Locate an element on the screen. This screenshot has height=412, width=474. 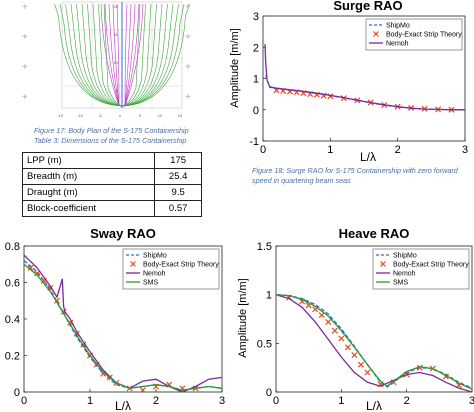
surge-x-tick-label: 1 is located at coordinates (330, 150).